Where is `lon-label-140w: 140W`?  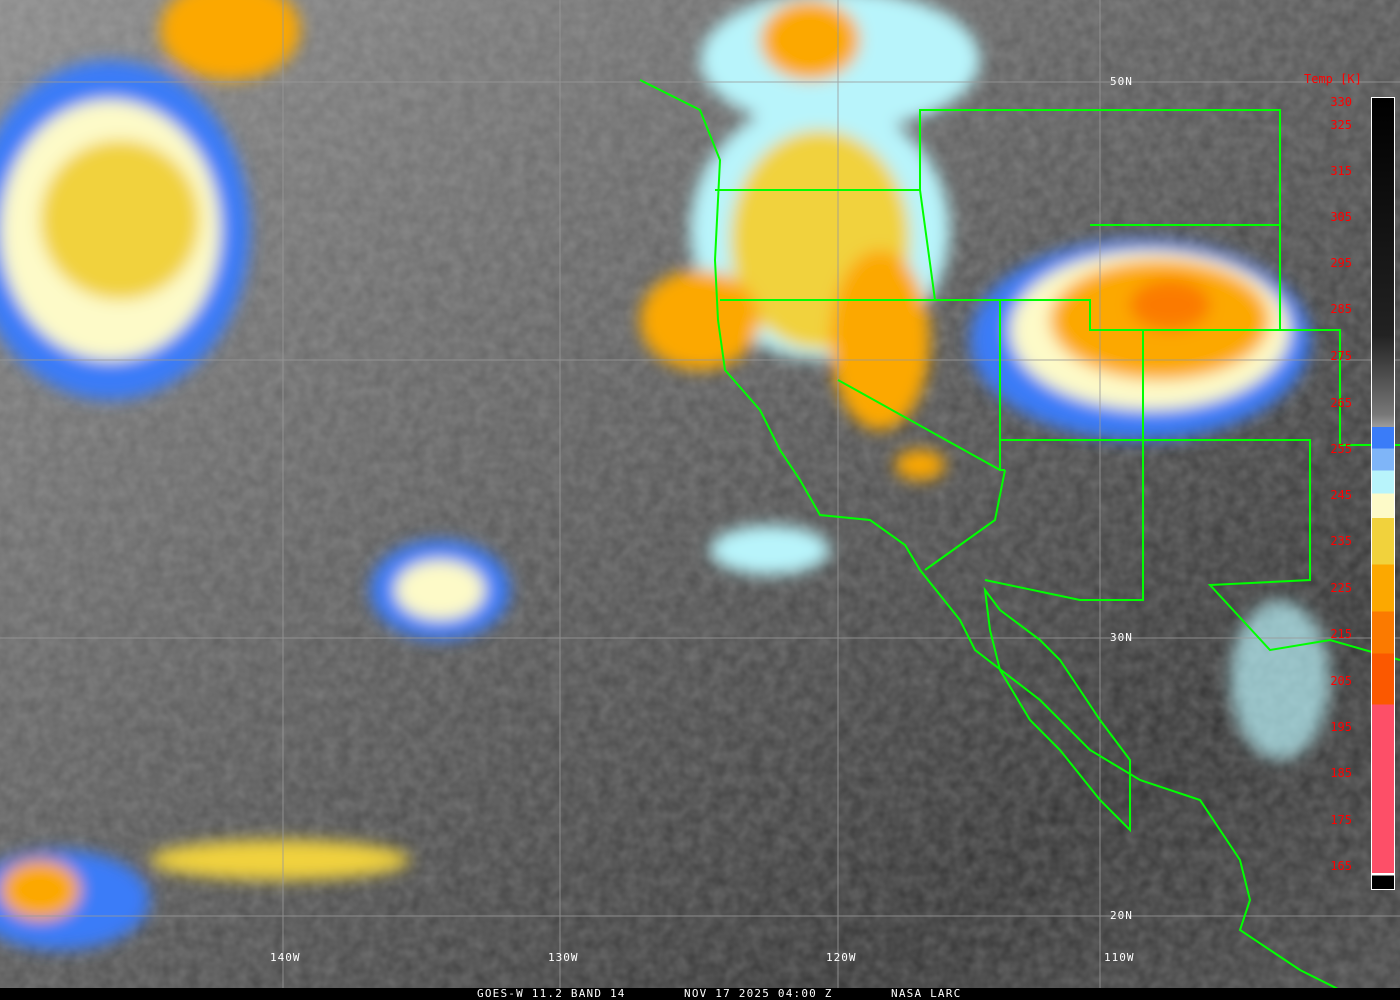
lon-label-140w: 140W is located at coordinates (285, 957).